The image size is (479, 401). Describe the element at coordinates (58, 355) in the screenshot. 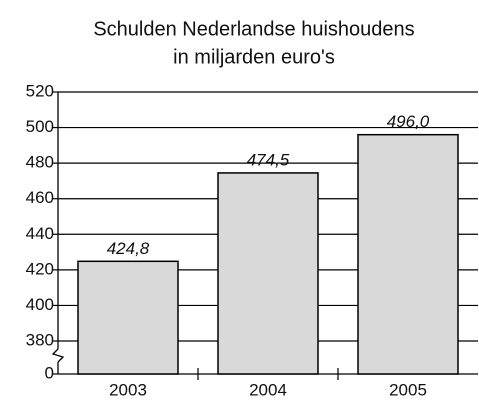

I see `axis-break` at that location.